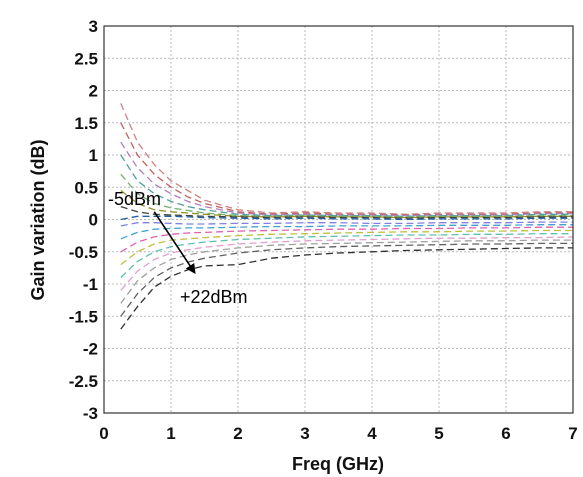  I want to click on annotation-plus-22dbm: +22dBm, so click(214, 297).